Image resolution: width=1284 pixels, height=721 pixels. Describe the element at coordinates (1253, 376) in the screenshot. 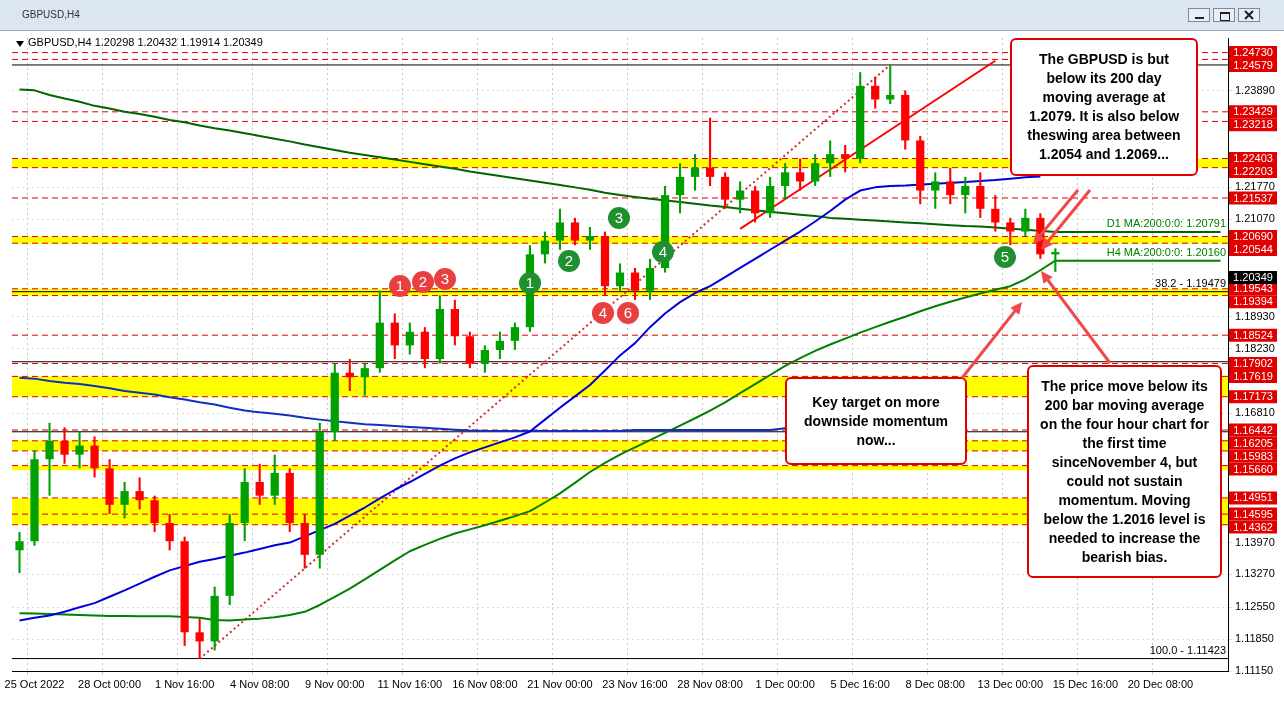

I see `ref-line-label: 1.17619` at that location.